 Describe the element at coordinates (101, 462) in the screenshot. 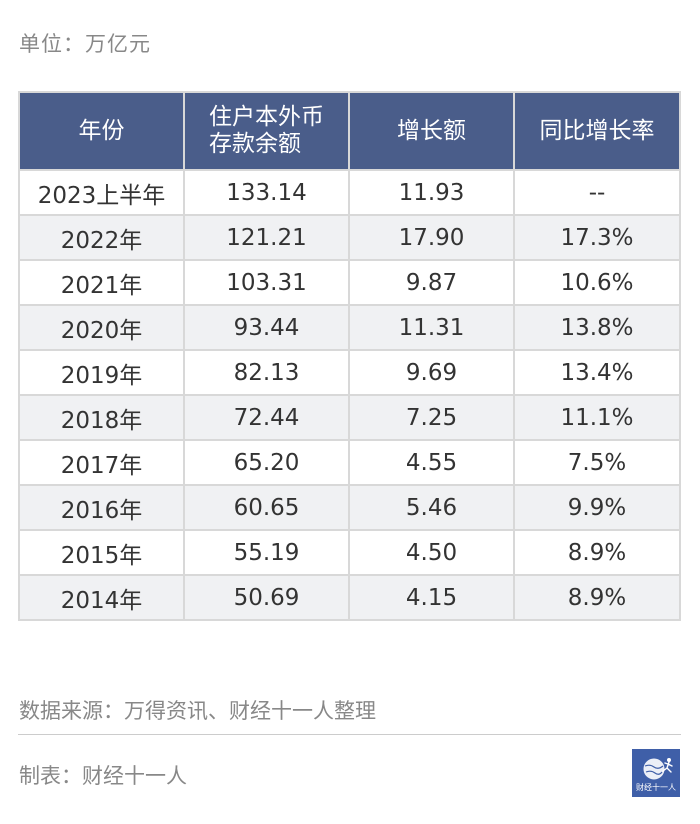

I see `cell-year: 2017年` at that location.